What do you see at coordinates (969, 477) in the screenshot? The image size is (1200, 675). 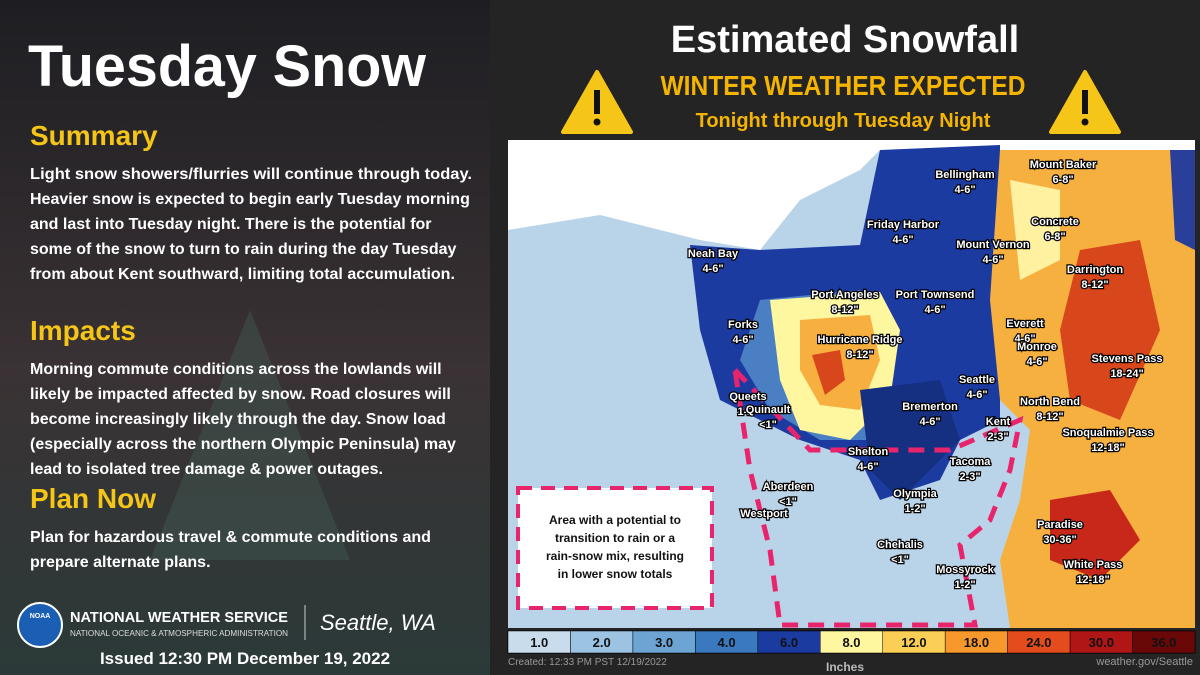 I see `city-amount: 2-3"` at bounding box center [969, 477].